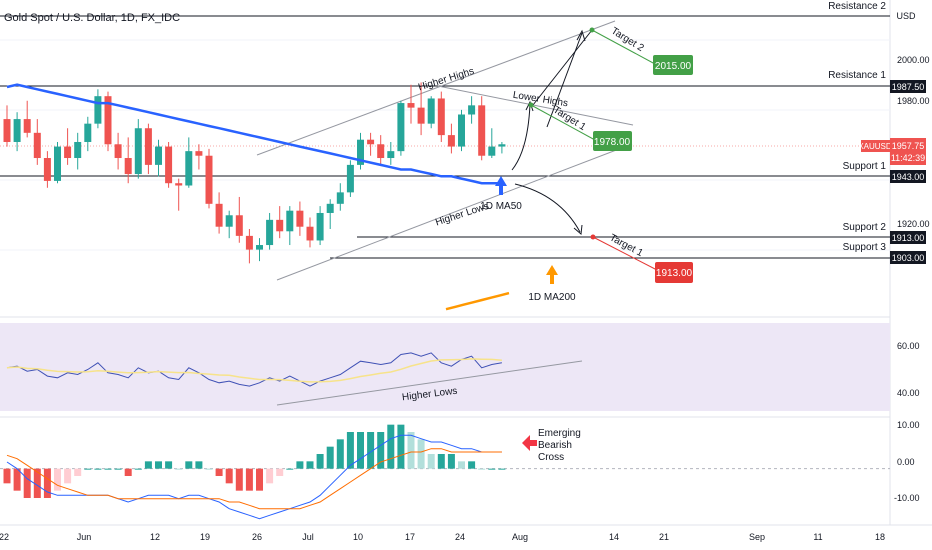  I want to click on macd-tick: -10.00, so click(907, 498).